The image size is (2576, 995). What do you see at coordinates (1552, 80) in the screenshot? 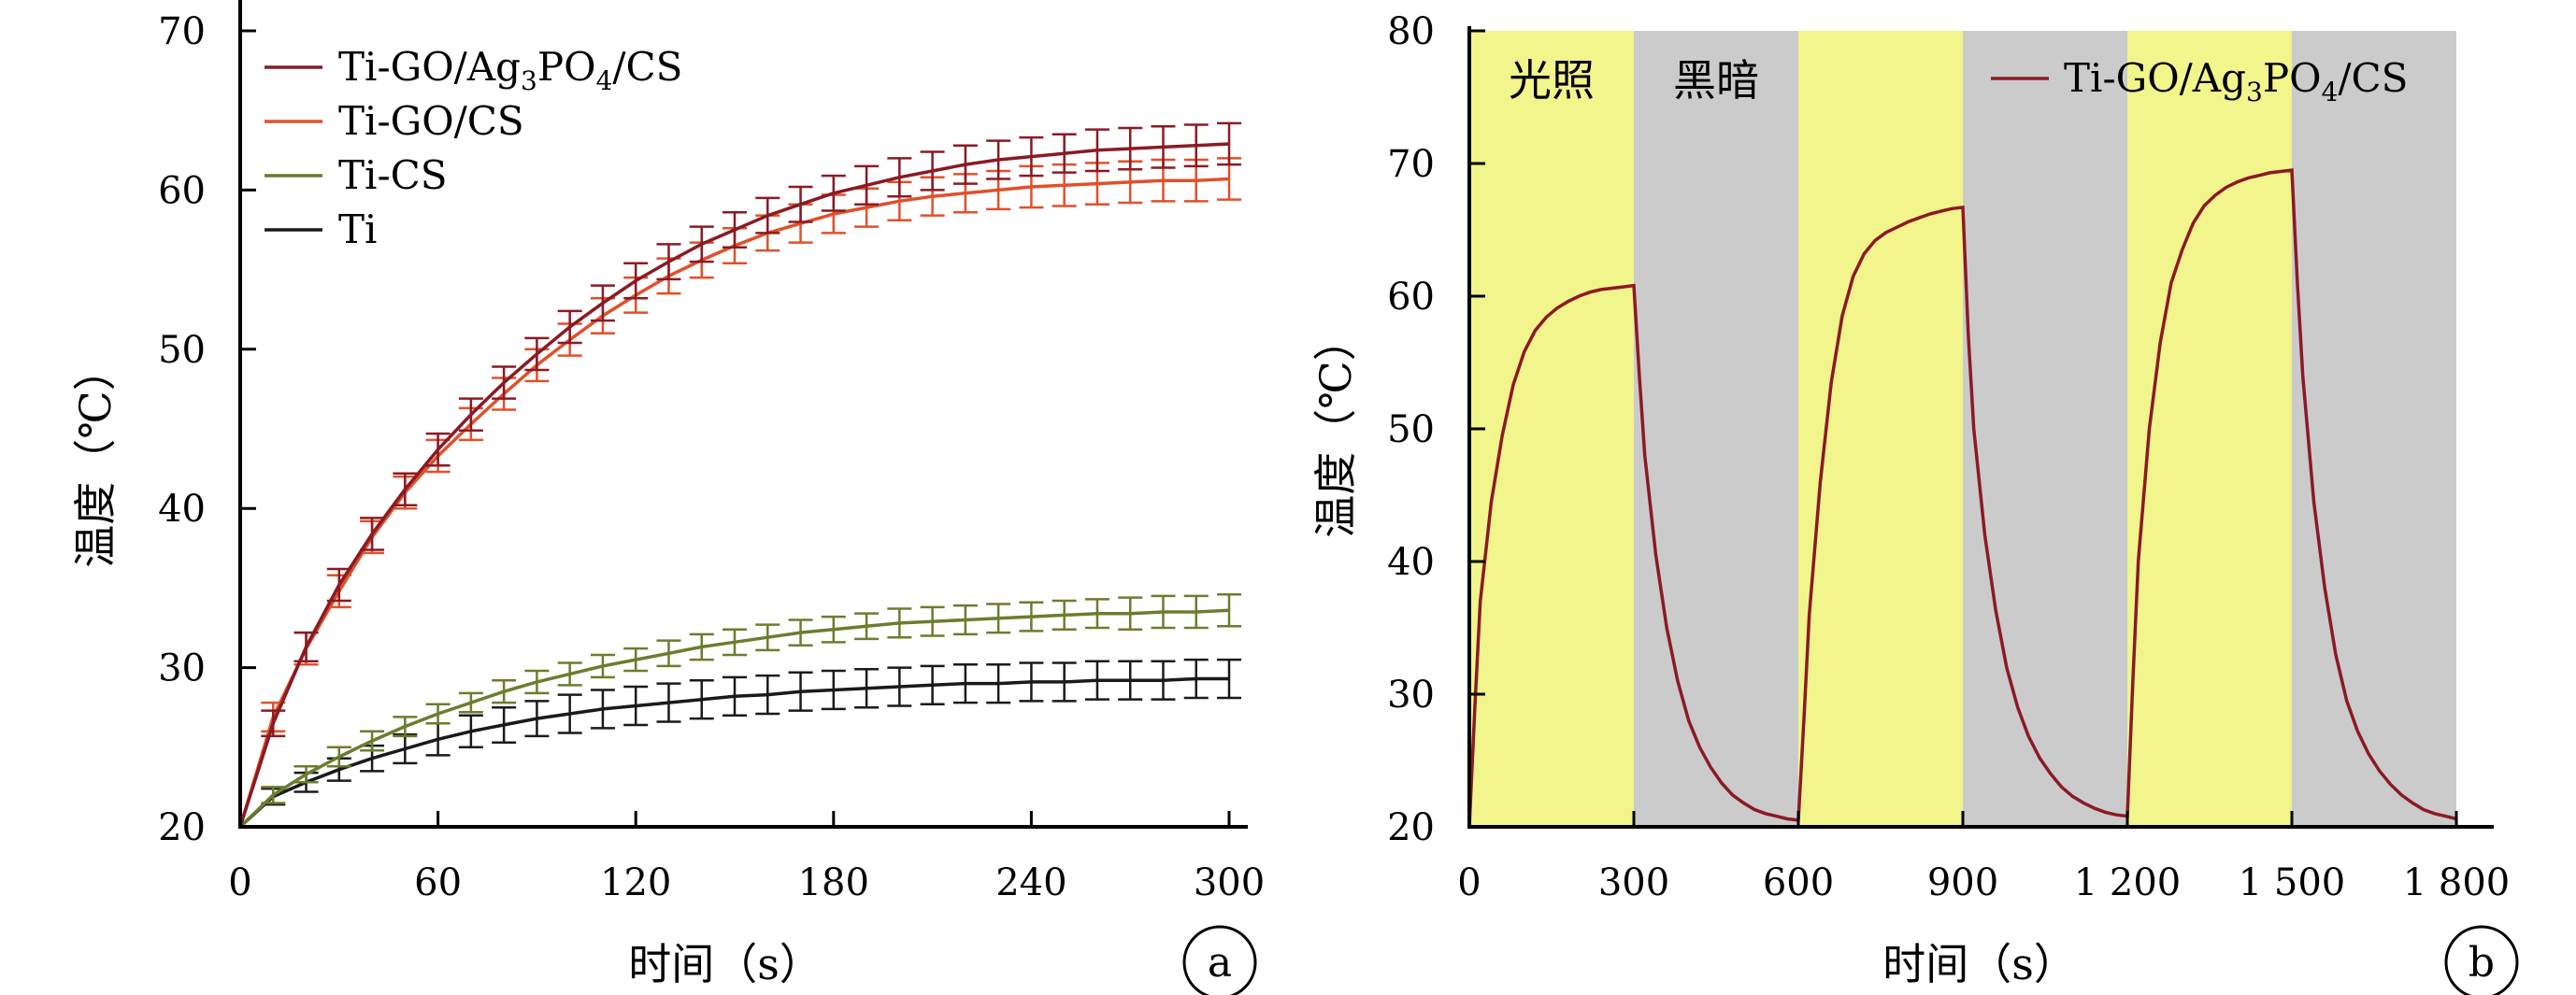
I see `band-label: 光照` at bounding box center [1552, 80].